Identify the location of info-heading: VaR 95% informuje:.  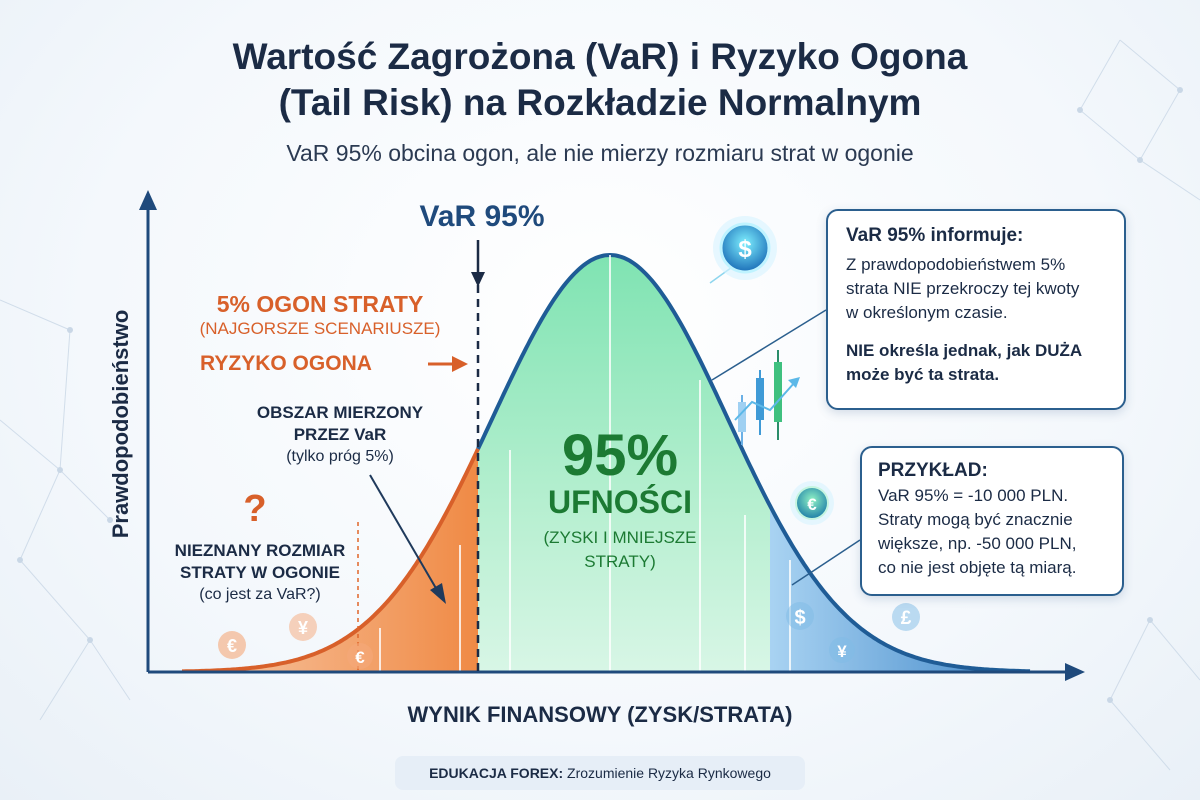
(935, 235).